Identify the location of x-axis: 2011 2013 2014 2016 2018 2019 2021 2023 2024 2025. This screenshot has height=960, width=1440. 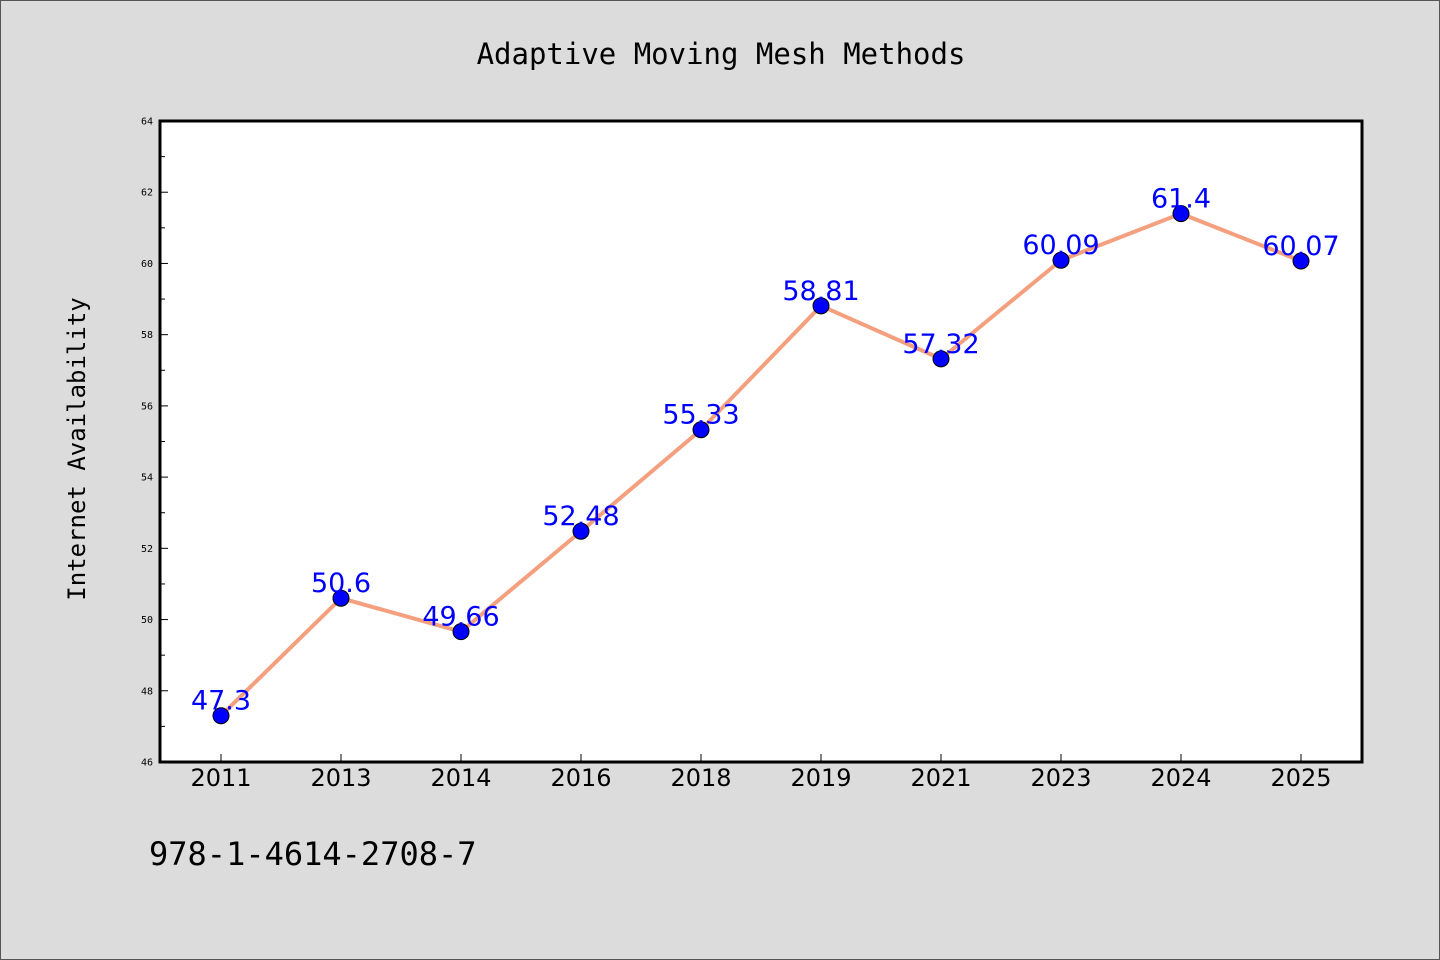
(761, 773).